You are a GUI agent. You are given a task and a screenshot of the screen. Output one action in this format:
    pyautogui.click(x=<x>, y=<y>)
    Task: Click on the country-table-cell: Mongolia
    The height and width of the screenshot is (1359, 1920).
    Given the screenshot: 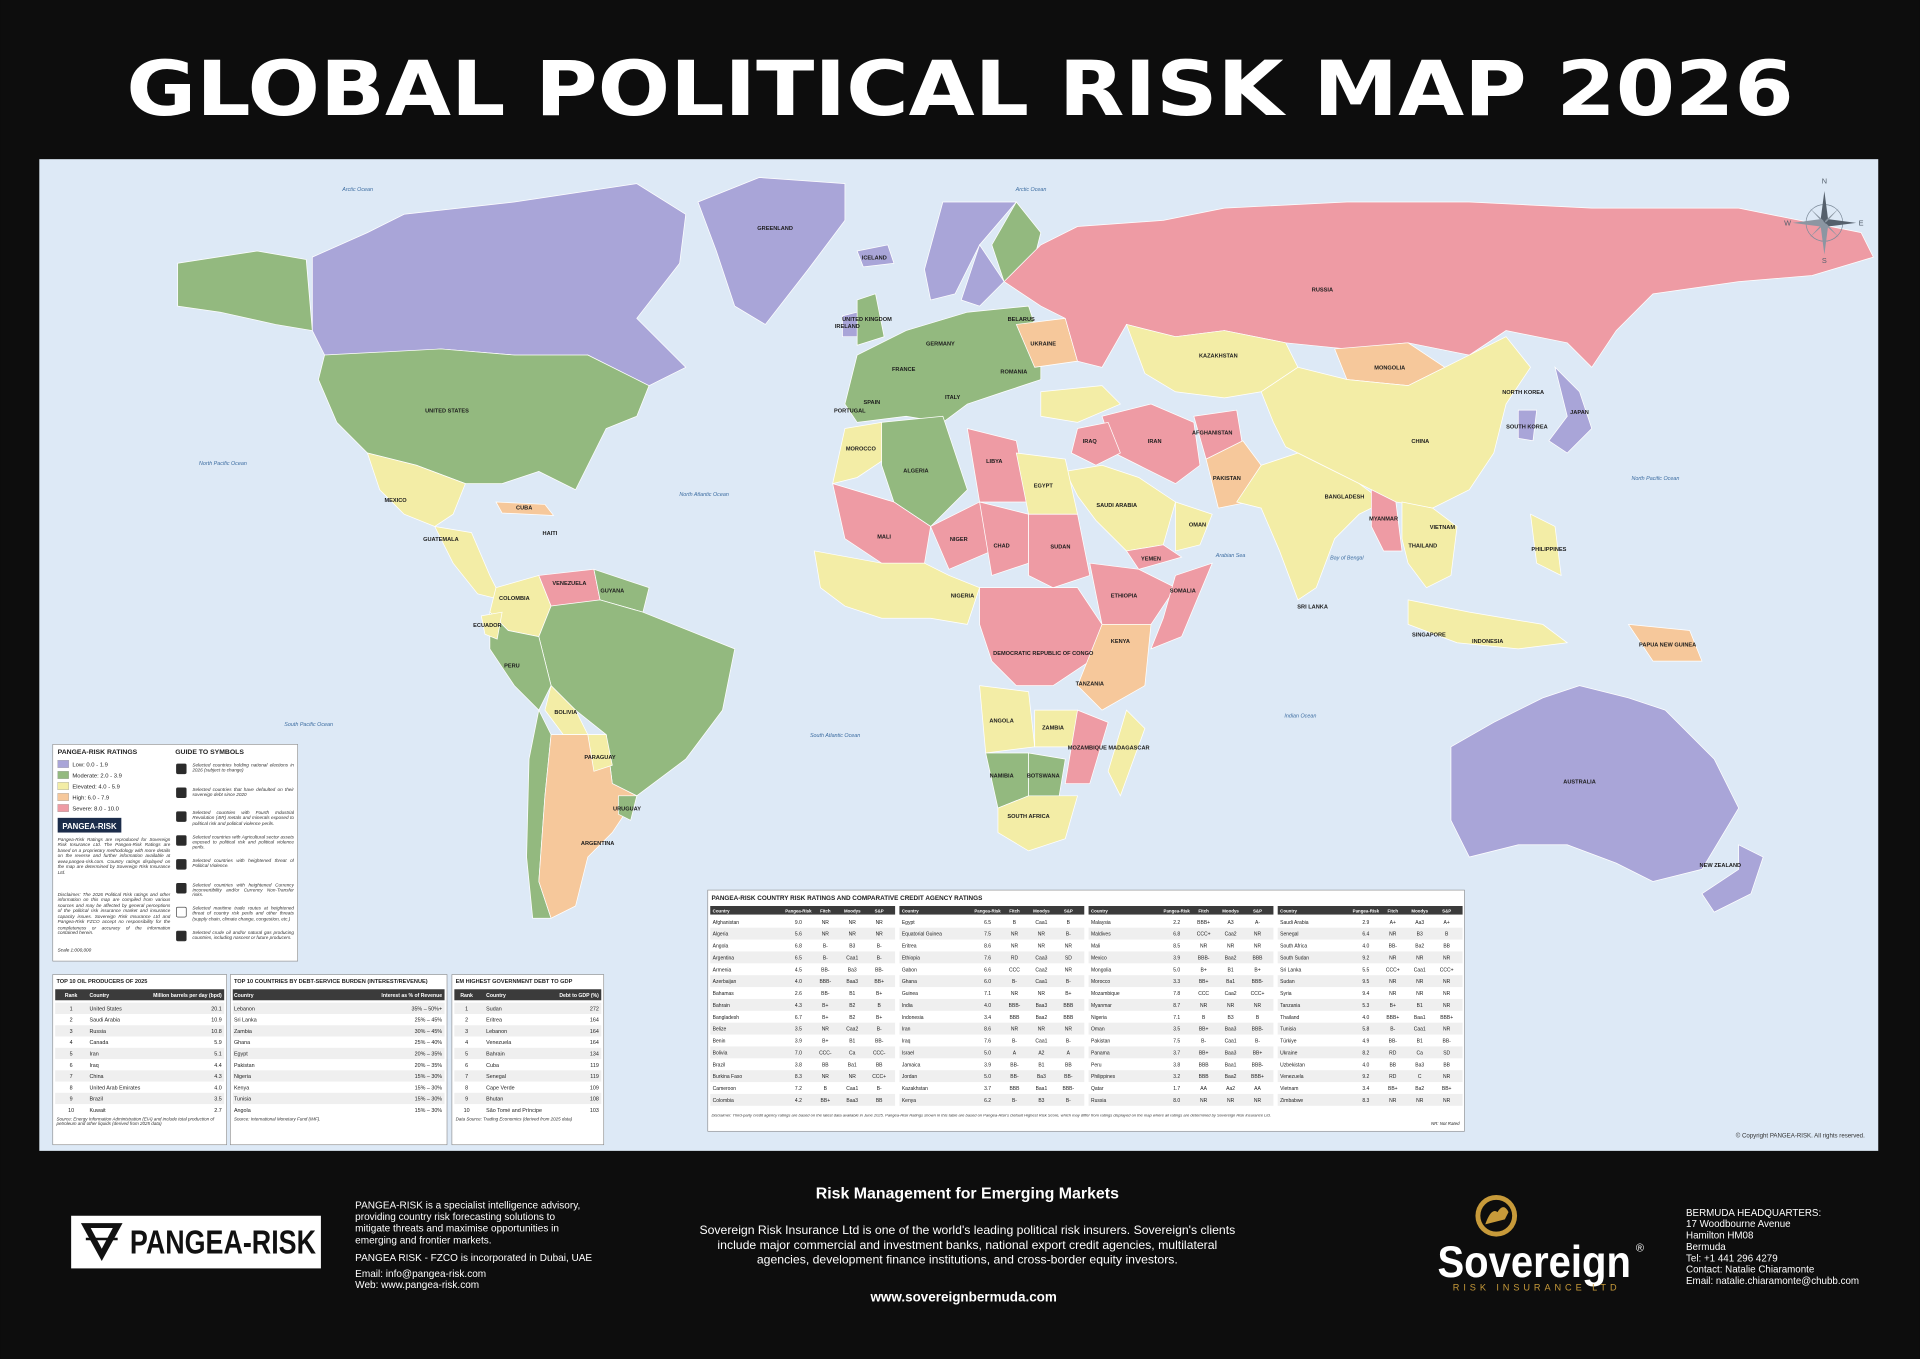 What is the action you would take?
    pyautogui.click(x=1101, y=970)
    